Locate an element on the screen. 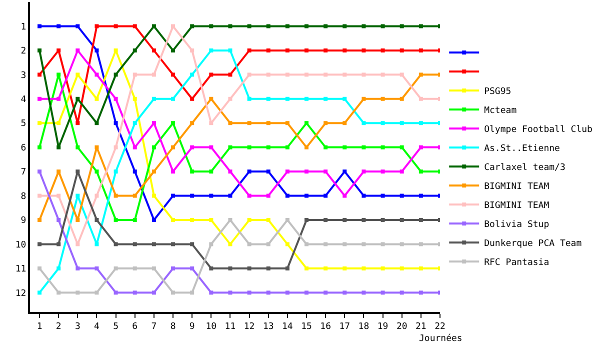  x-tick-label: 3 is located at coordinates (77, 327).